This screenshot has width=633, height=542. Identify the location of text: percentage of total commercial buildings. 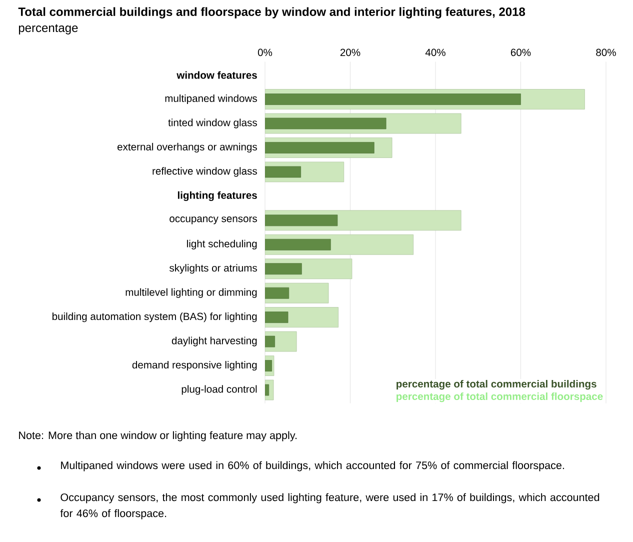
(496, 385).